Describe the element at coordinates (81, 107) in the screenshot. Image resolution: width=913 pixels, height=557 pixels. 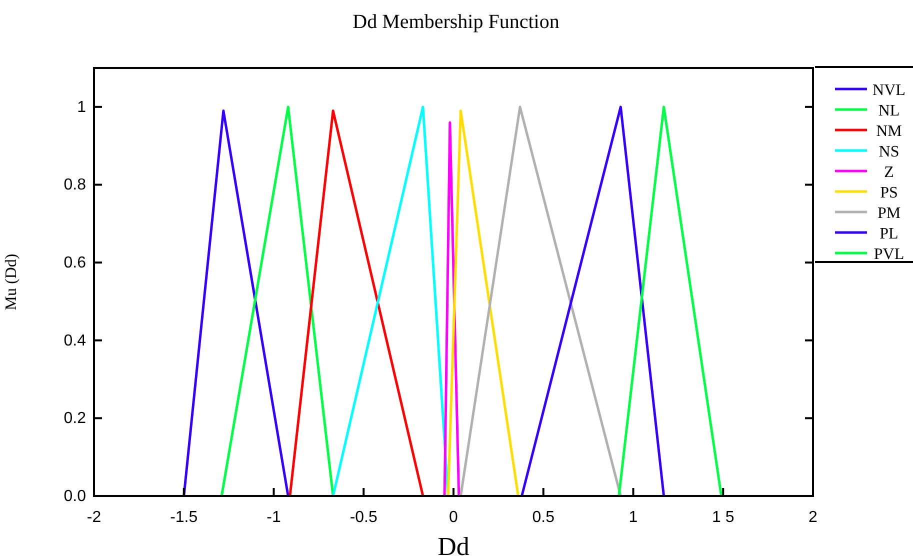
I see `y-tick-label: 1` at that location.